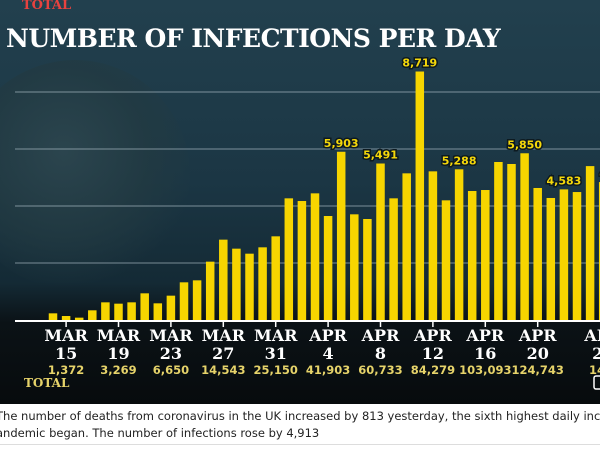 The height and width of the screenshot is (450, 600). Describe the element at coordinates (564, 180) in the screenshot. I see `data-label: 4,583` at that location.